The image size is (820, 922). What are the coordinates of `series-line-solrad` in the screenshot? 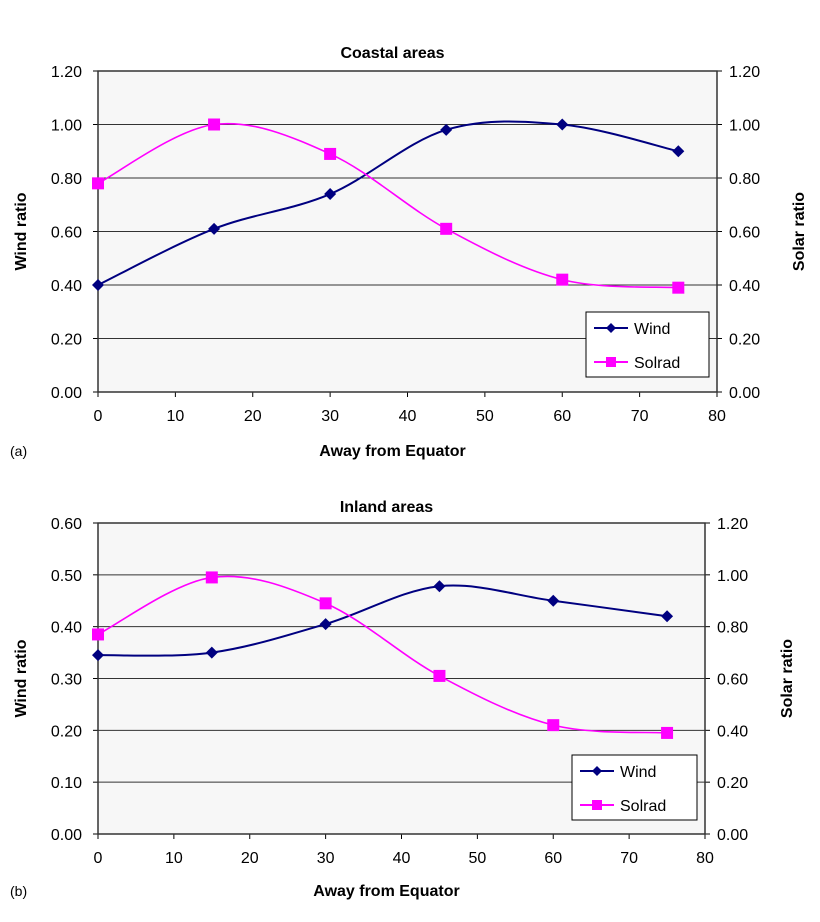 It's located at (382, 654).